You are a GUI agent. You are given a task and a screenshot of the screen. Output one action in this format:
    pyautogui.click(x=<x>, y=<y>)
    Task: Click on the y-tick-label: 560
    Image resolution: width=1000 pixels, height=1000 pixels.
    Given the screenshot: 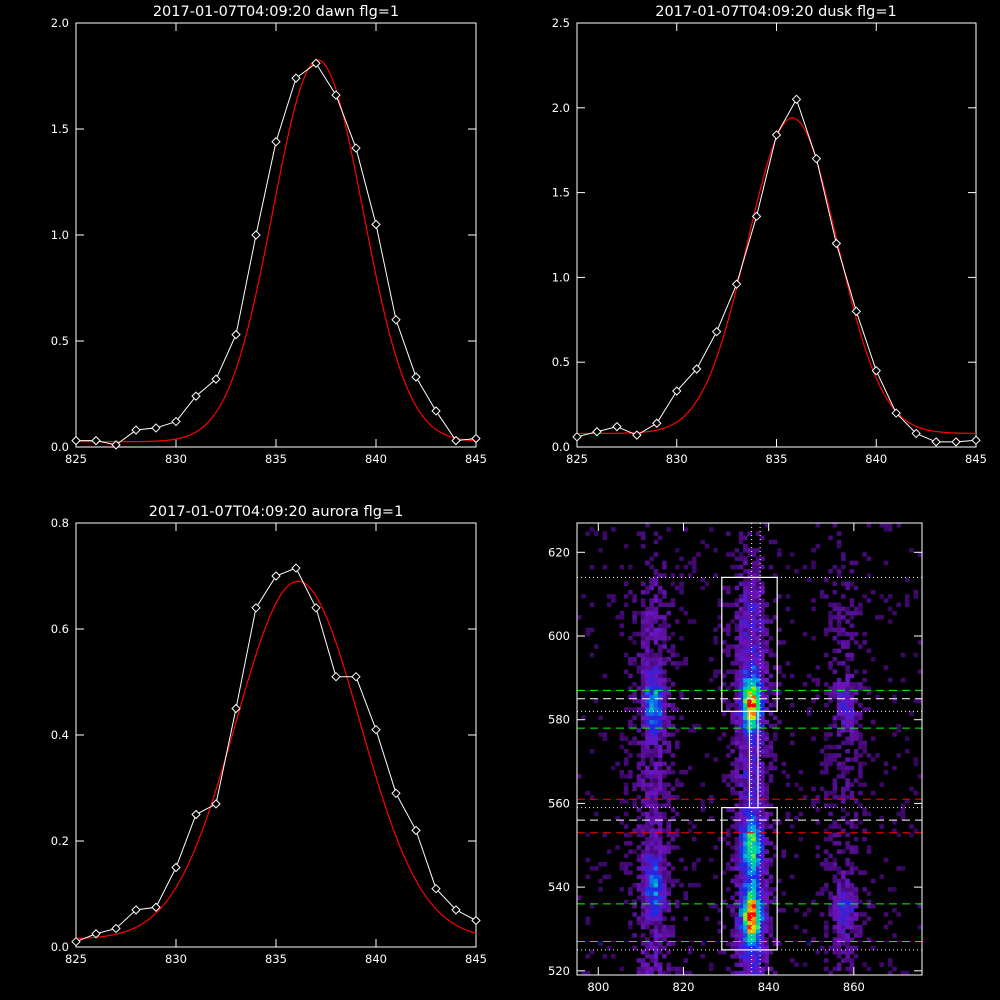 What is the action you would take?
    pyautogui.click(x=559, y=803)
    